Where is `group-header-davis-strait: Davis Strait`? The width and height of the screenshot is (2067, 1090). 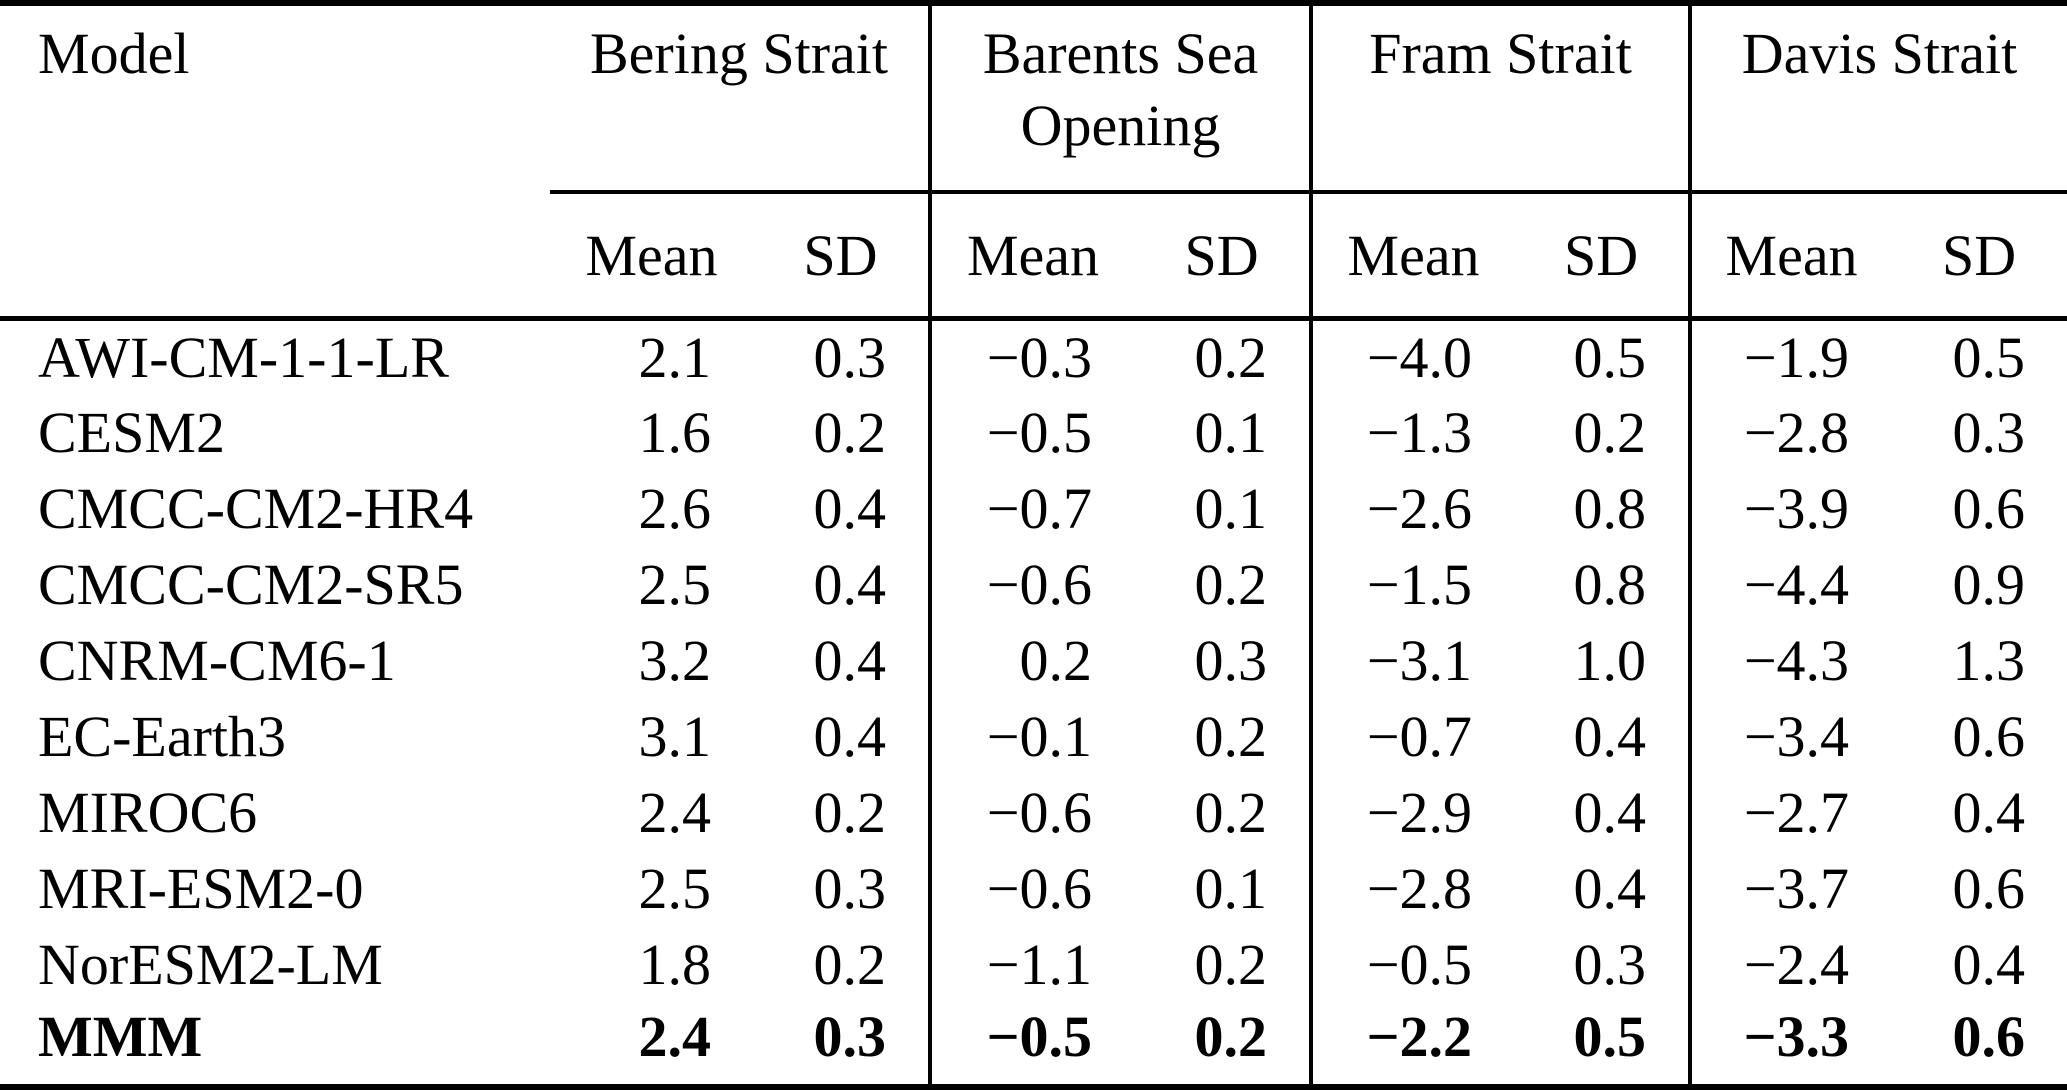
group-header-davis-strait: Davis Strait is located at coordinates (1877, 98).